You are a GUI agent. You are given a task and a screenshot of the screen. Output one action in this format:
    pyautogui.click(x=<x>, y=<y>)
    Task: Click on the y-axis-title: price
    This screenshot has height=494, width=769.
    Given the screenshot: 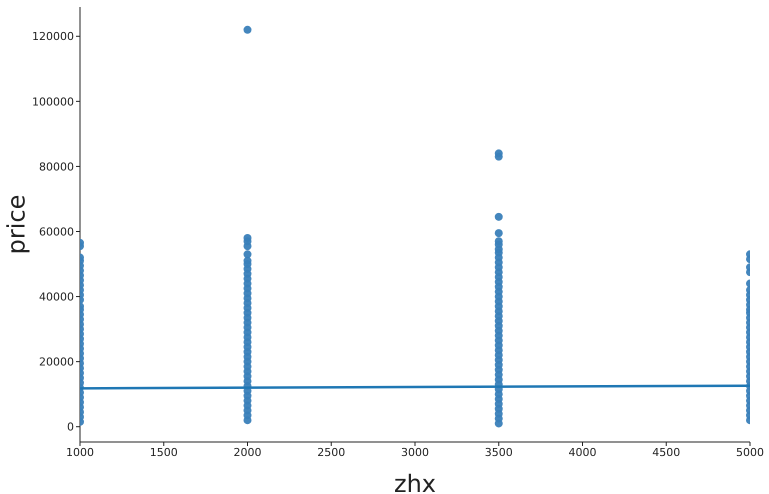 What is the action you would take?
    pyautogui.click(x=16, y=224)
    